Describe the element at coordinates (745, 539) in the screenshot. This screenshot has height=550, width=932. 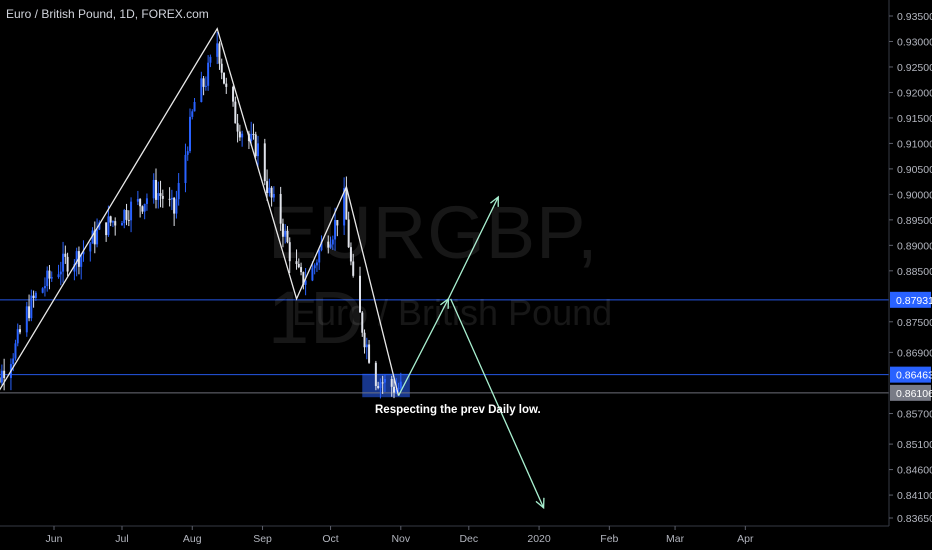
I see `time-tick-label: Apr` at that location.